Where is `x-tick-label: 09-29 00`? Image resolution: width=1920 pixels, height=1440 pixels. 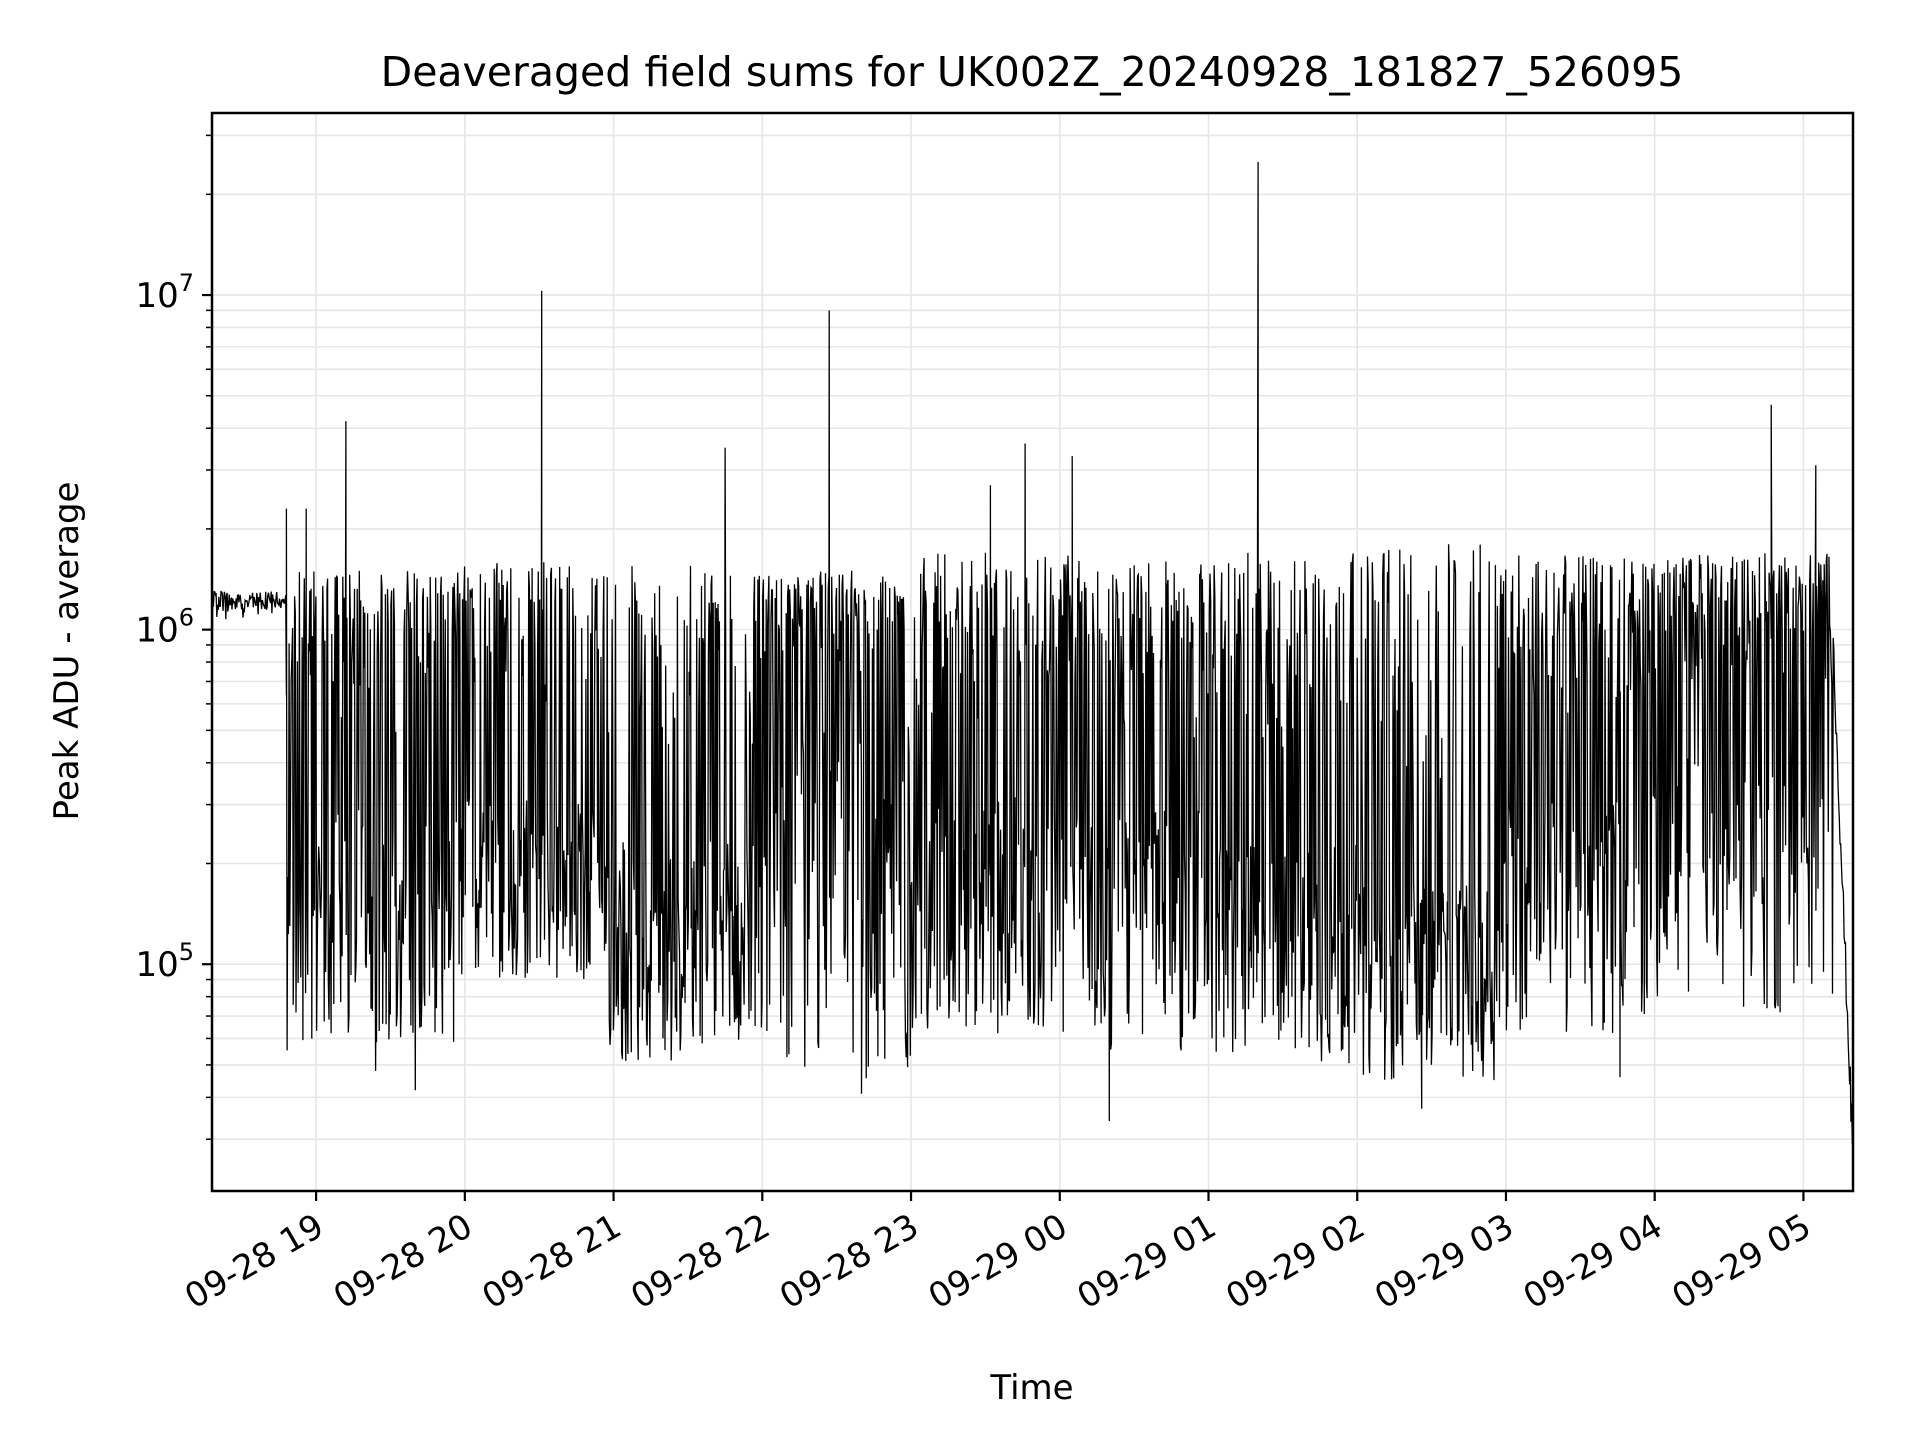 x-tick-label: 09-29 00 is located at coordinates (998, 1261).